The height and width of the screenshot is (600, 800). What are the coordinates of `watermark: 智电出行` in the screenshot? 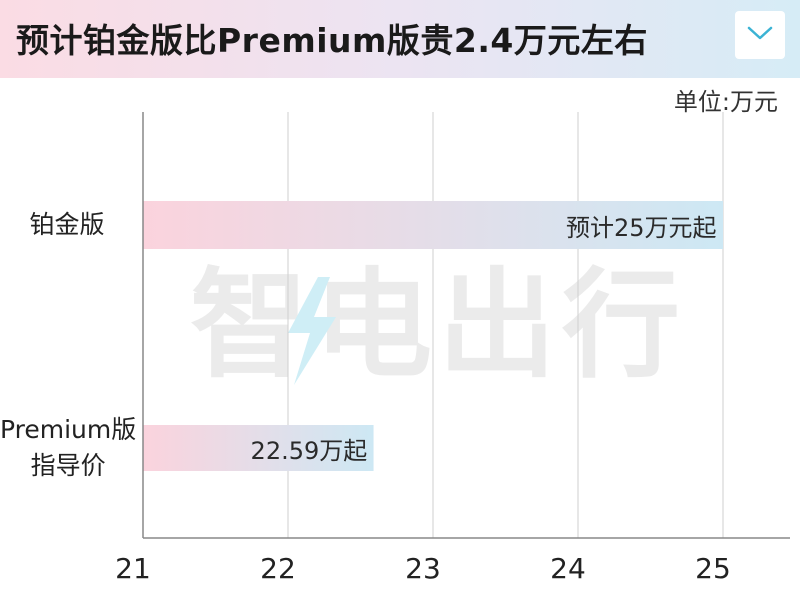 It's located at (438, 325).